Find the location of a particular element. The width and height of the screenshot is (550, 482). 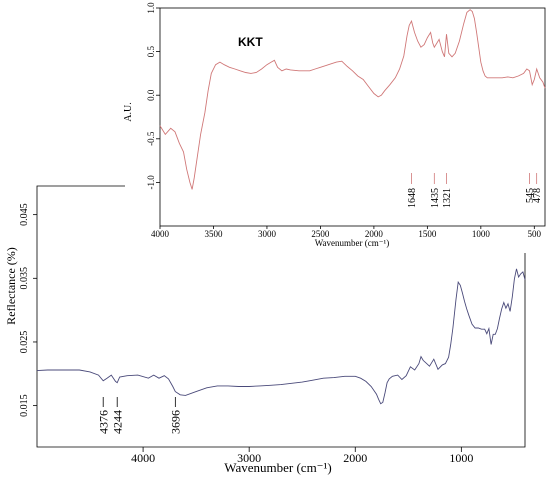

main-x-ticks: 4000 3000 2000 1000 is located at coordinates (302, 456).